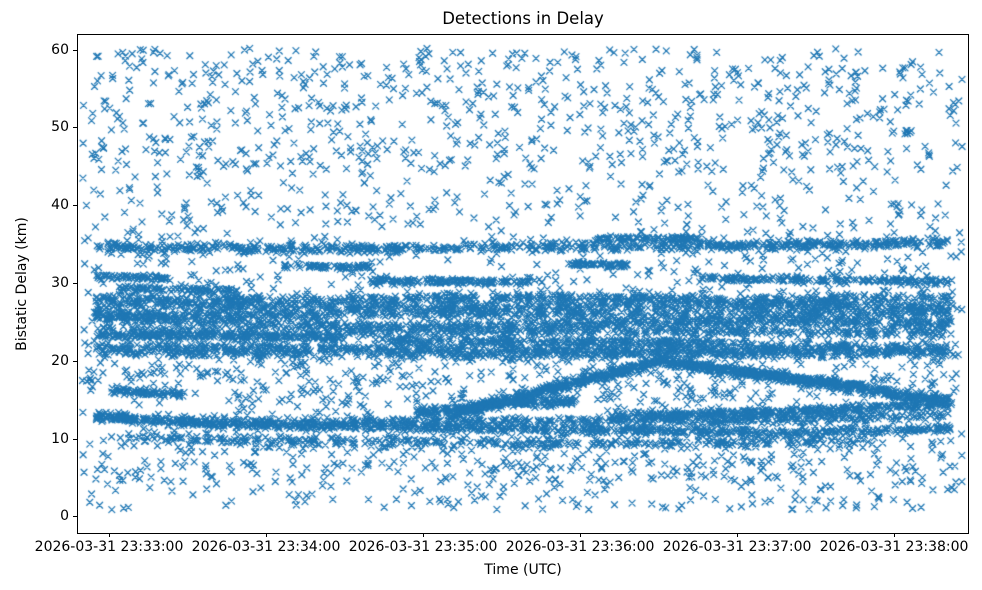 Image resolution: width=982 pixels, height=590 pixels. I want to click on y-tick-label: 20, so click(60, 360).